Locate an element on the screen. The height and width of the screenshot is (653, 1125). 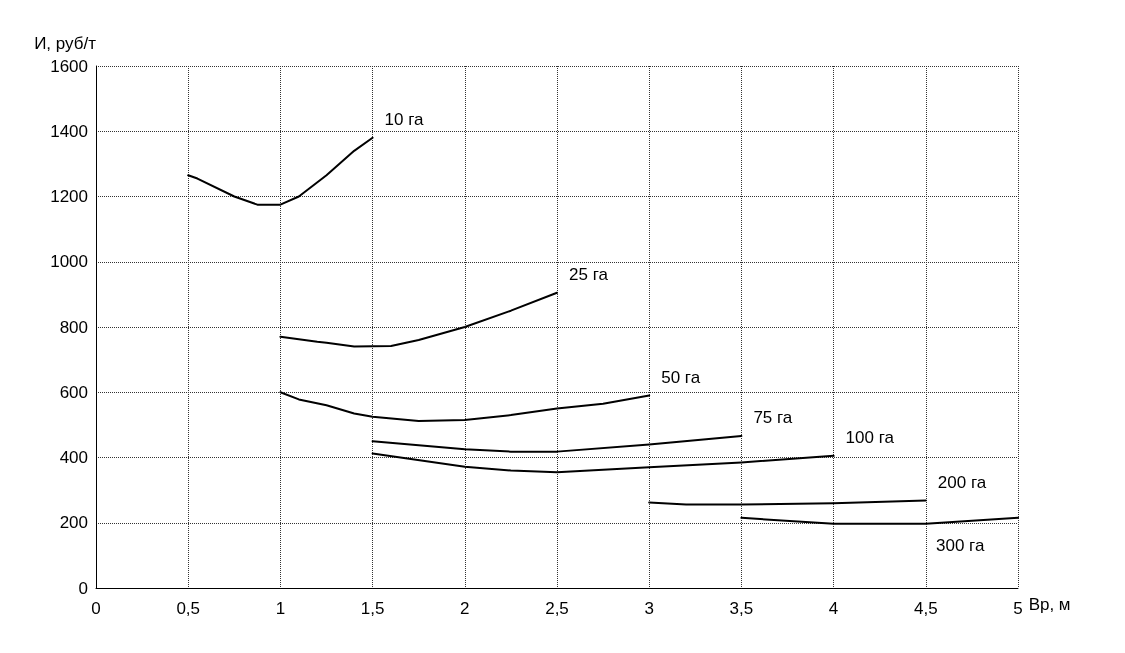
x-tick-label: 4 is located at coordinates (833, 608).